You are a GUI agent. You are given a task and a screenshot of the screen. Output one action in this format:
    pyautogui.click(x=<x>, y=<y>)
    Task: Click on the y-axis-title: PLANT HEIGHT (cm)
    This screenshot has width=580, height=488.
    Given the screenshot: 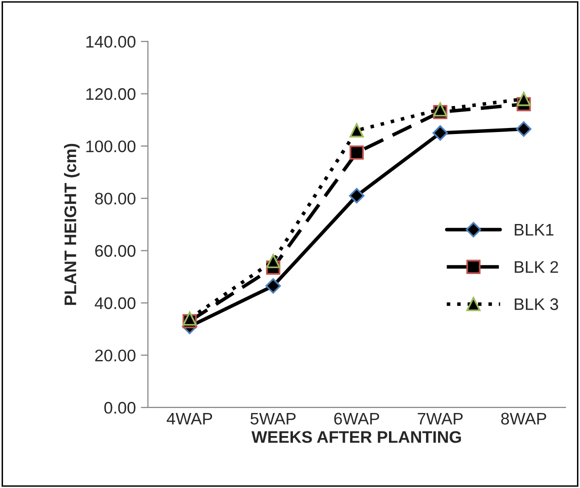 What is the action you would take?
    pyautogui.click(x=72, y=224)
    